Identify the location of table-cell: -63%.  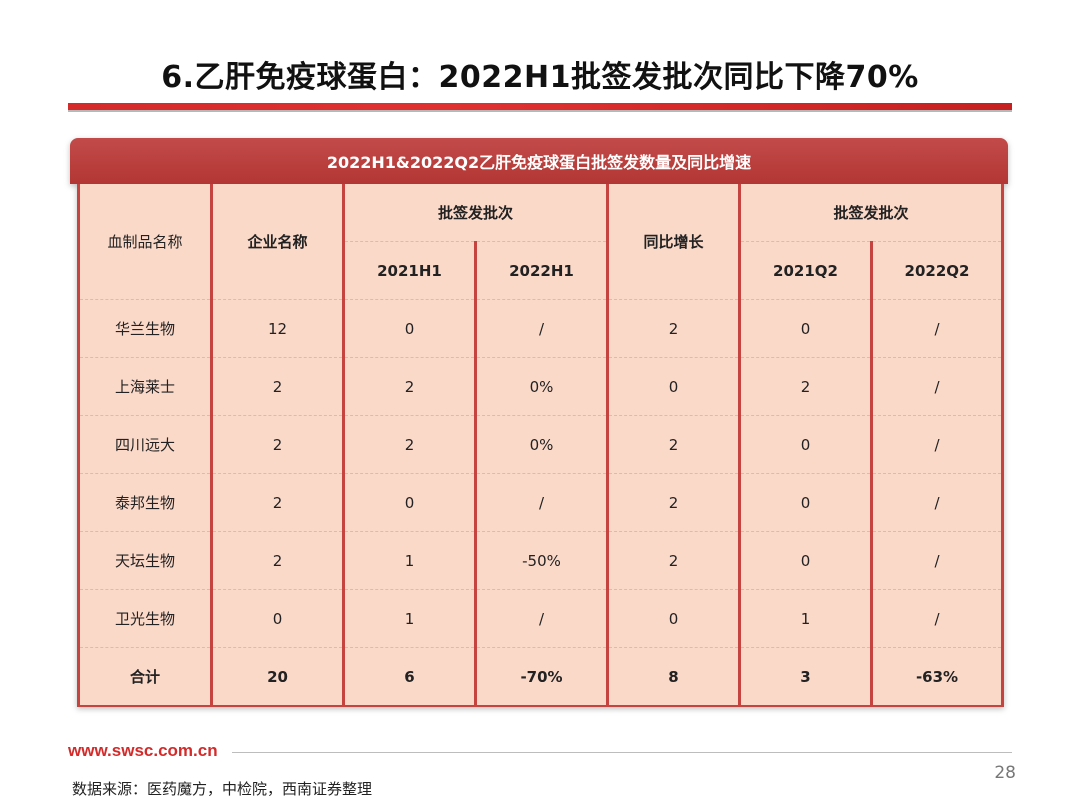
(937, 677).